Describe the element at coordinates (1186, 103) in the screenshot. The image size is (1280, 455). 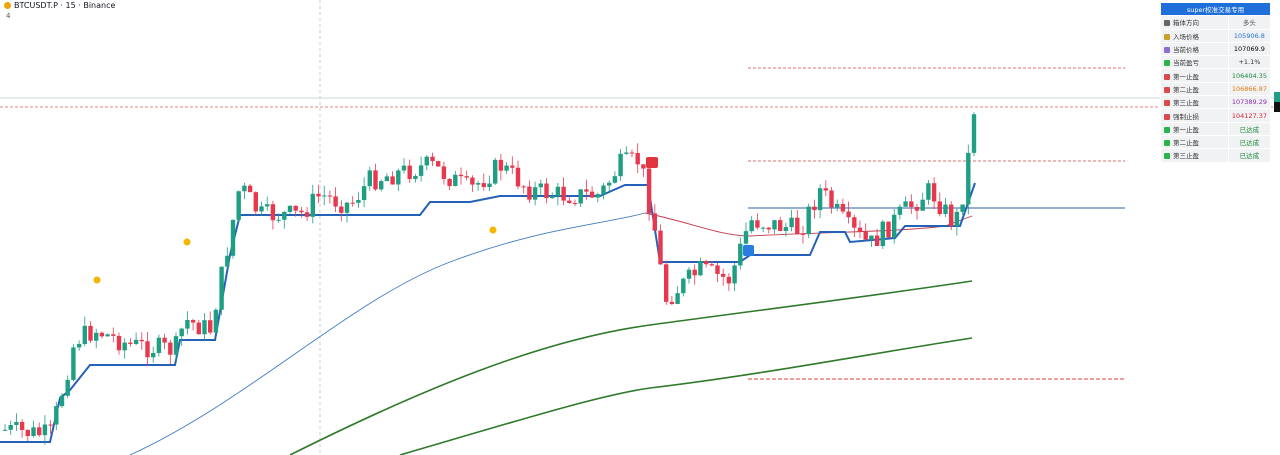
I see `cell-text: 第三止盈` at that location.